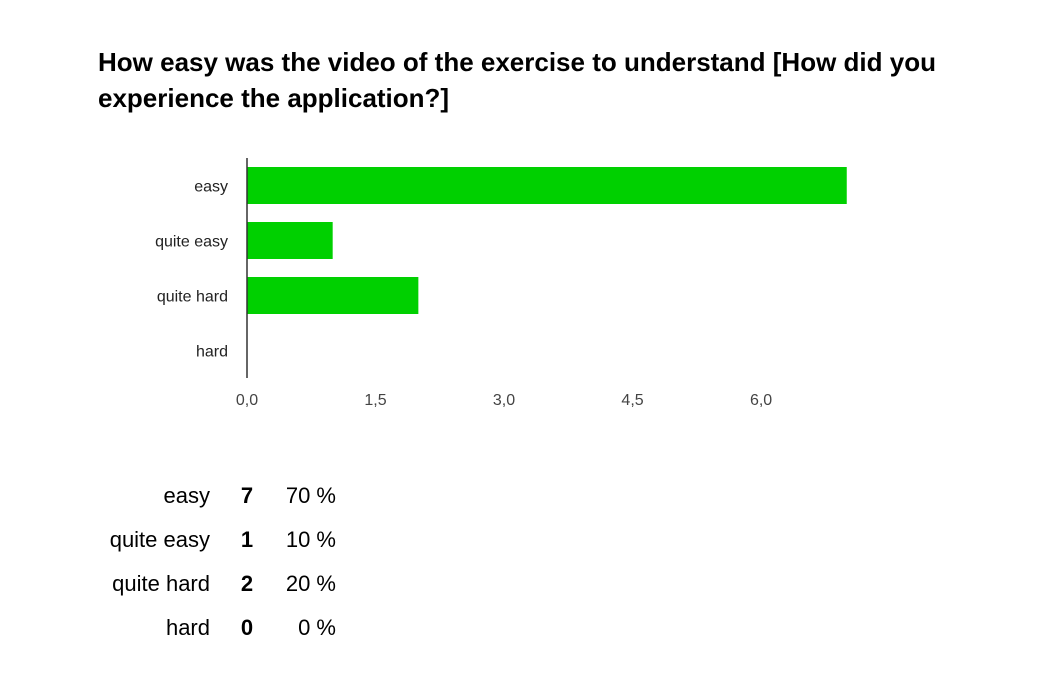 This screenshot has width=1037, height=695. Describe the element at coordinates (504, 400) in the screenshot. I see `x-tick-label: 3,0` at that location.